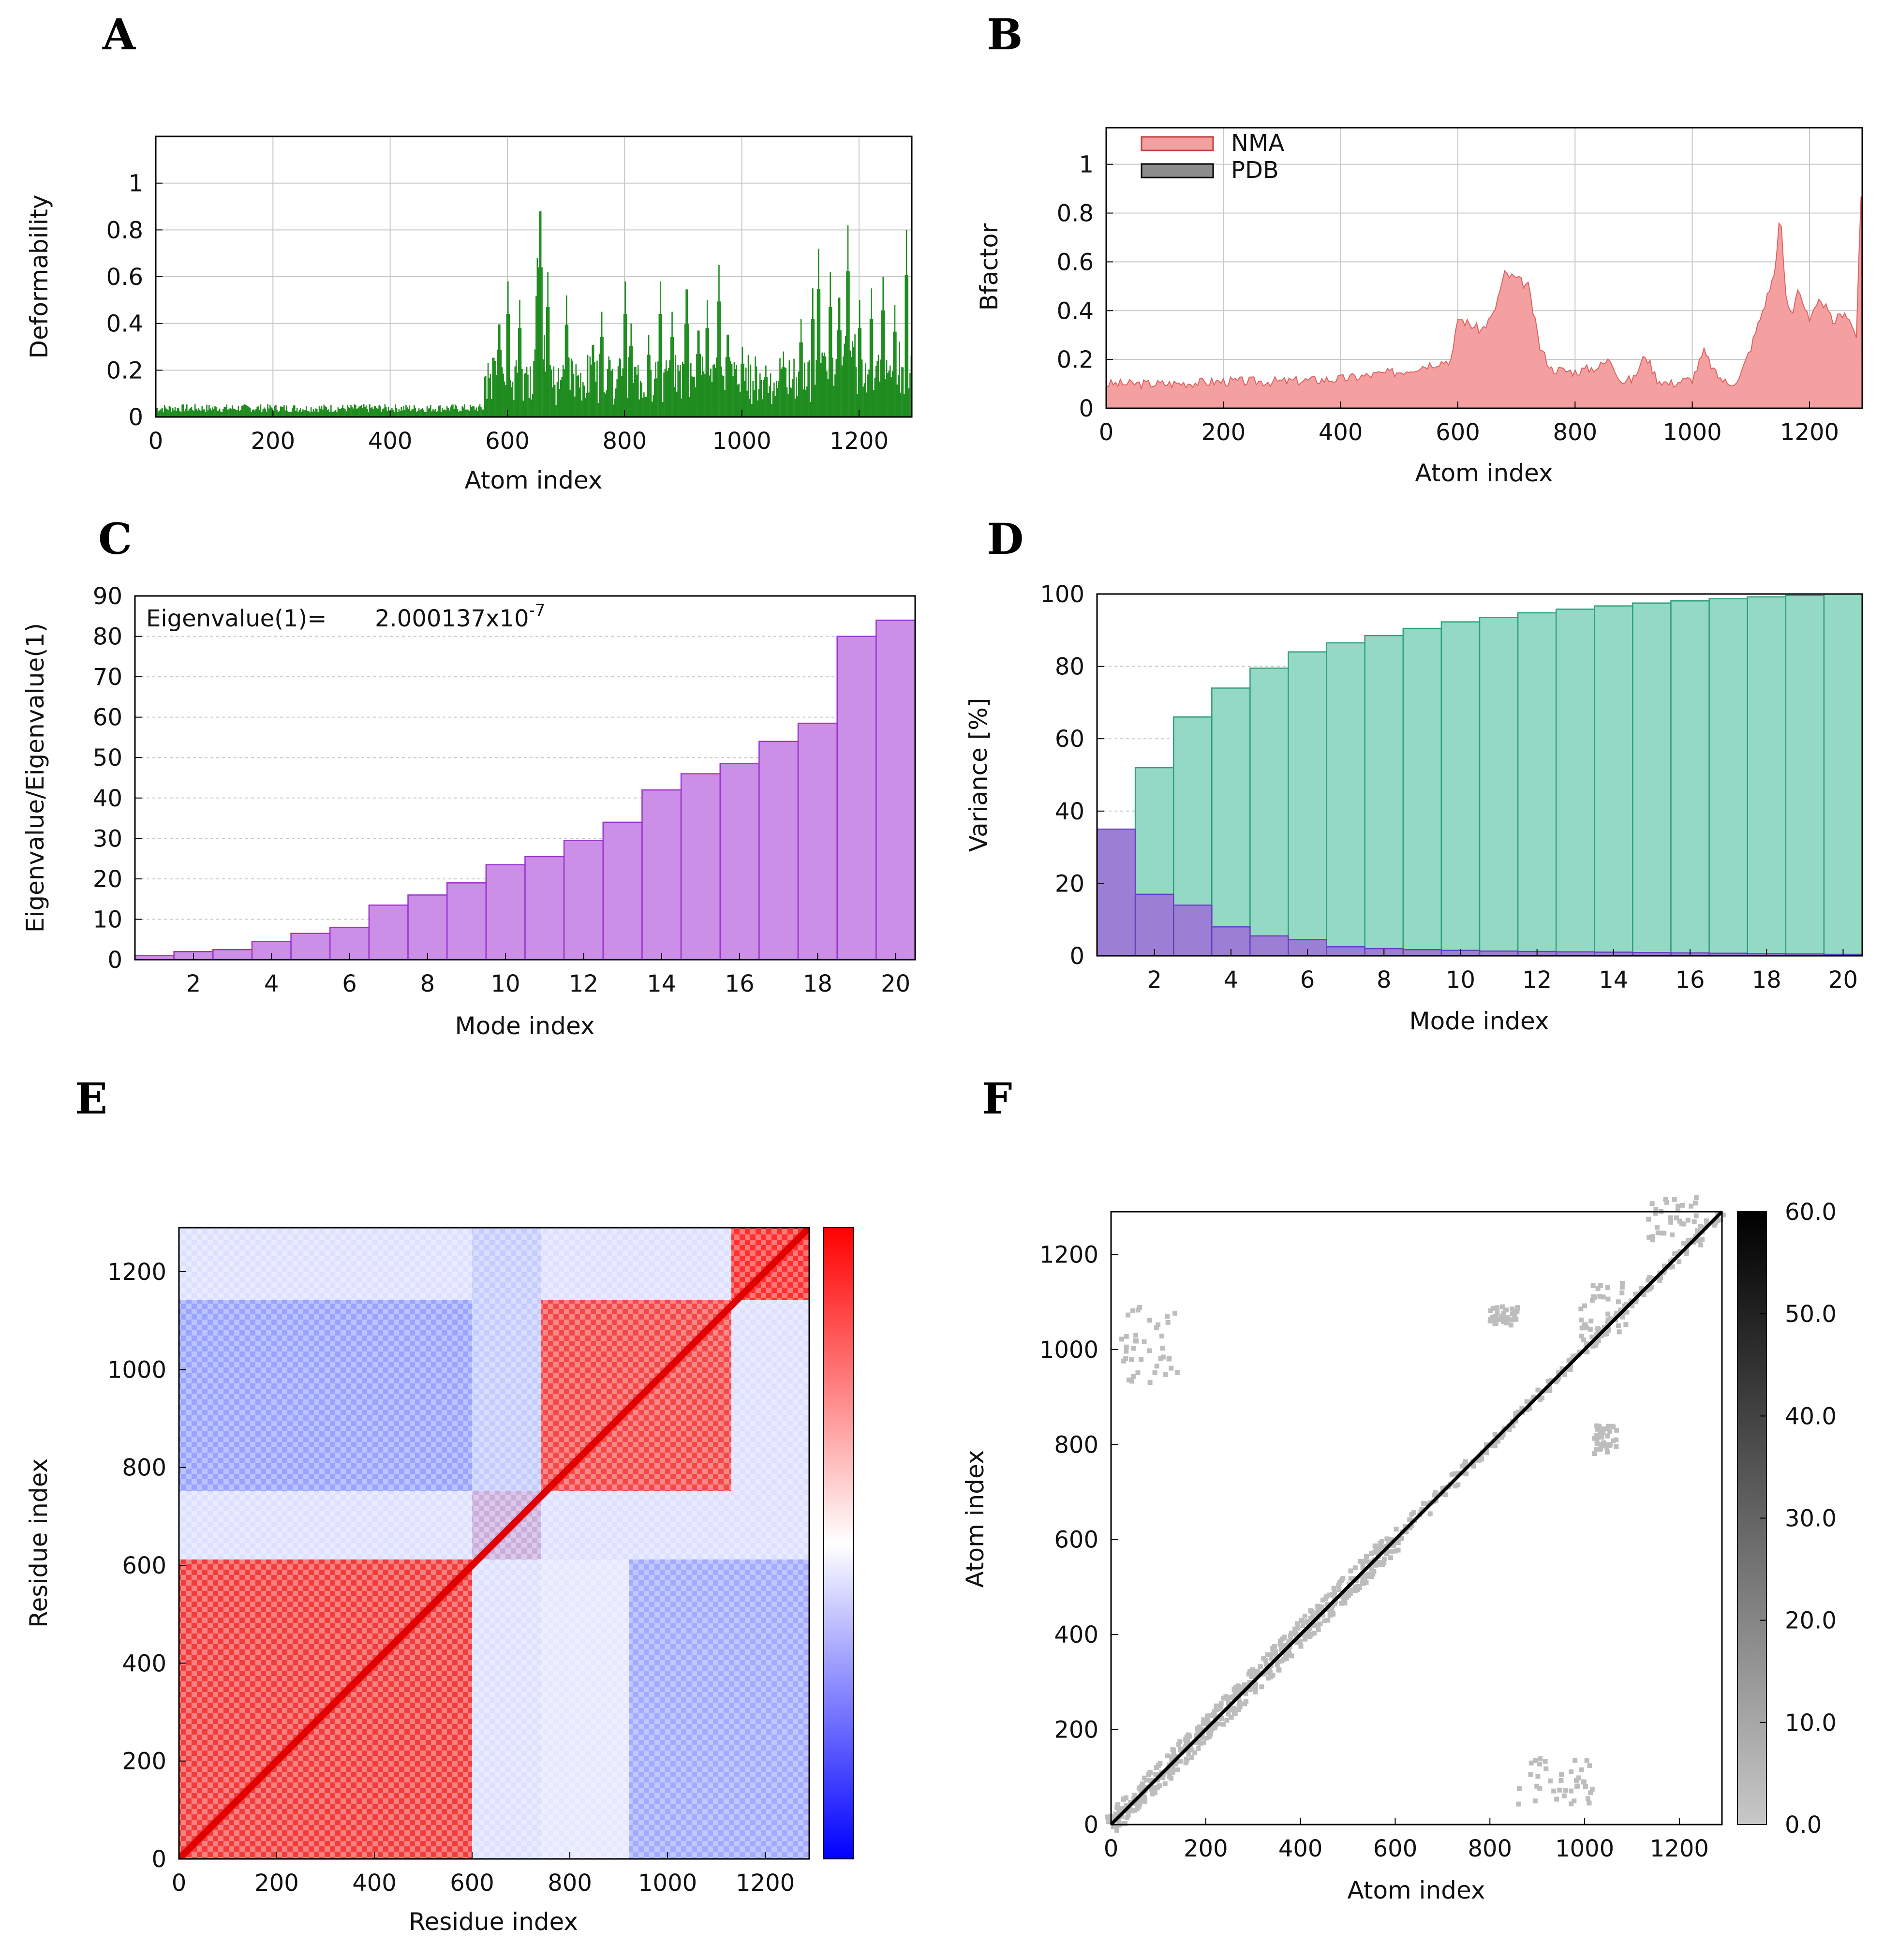  What do you see at coordinates (107, 597) in the screenshot?
I see `panel-c-ytick-label: 90` at bounding box center [107, 597].